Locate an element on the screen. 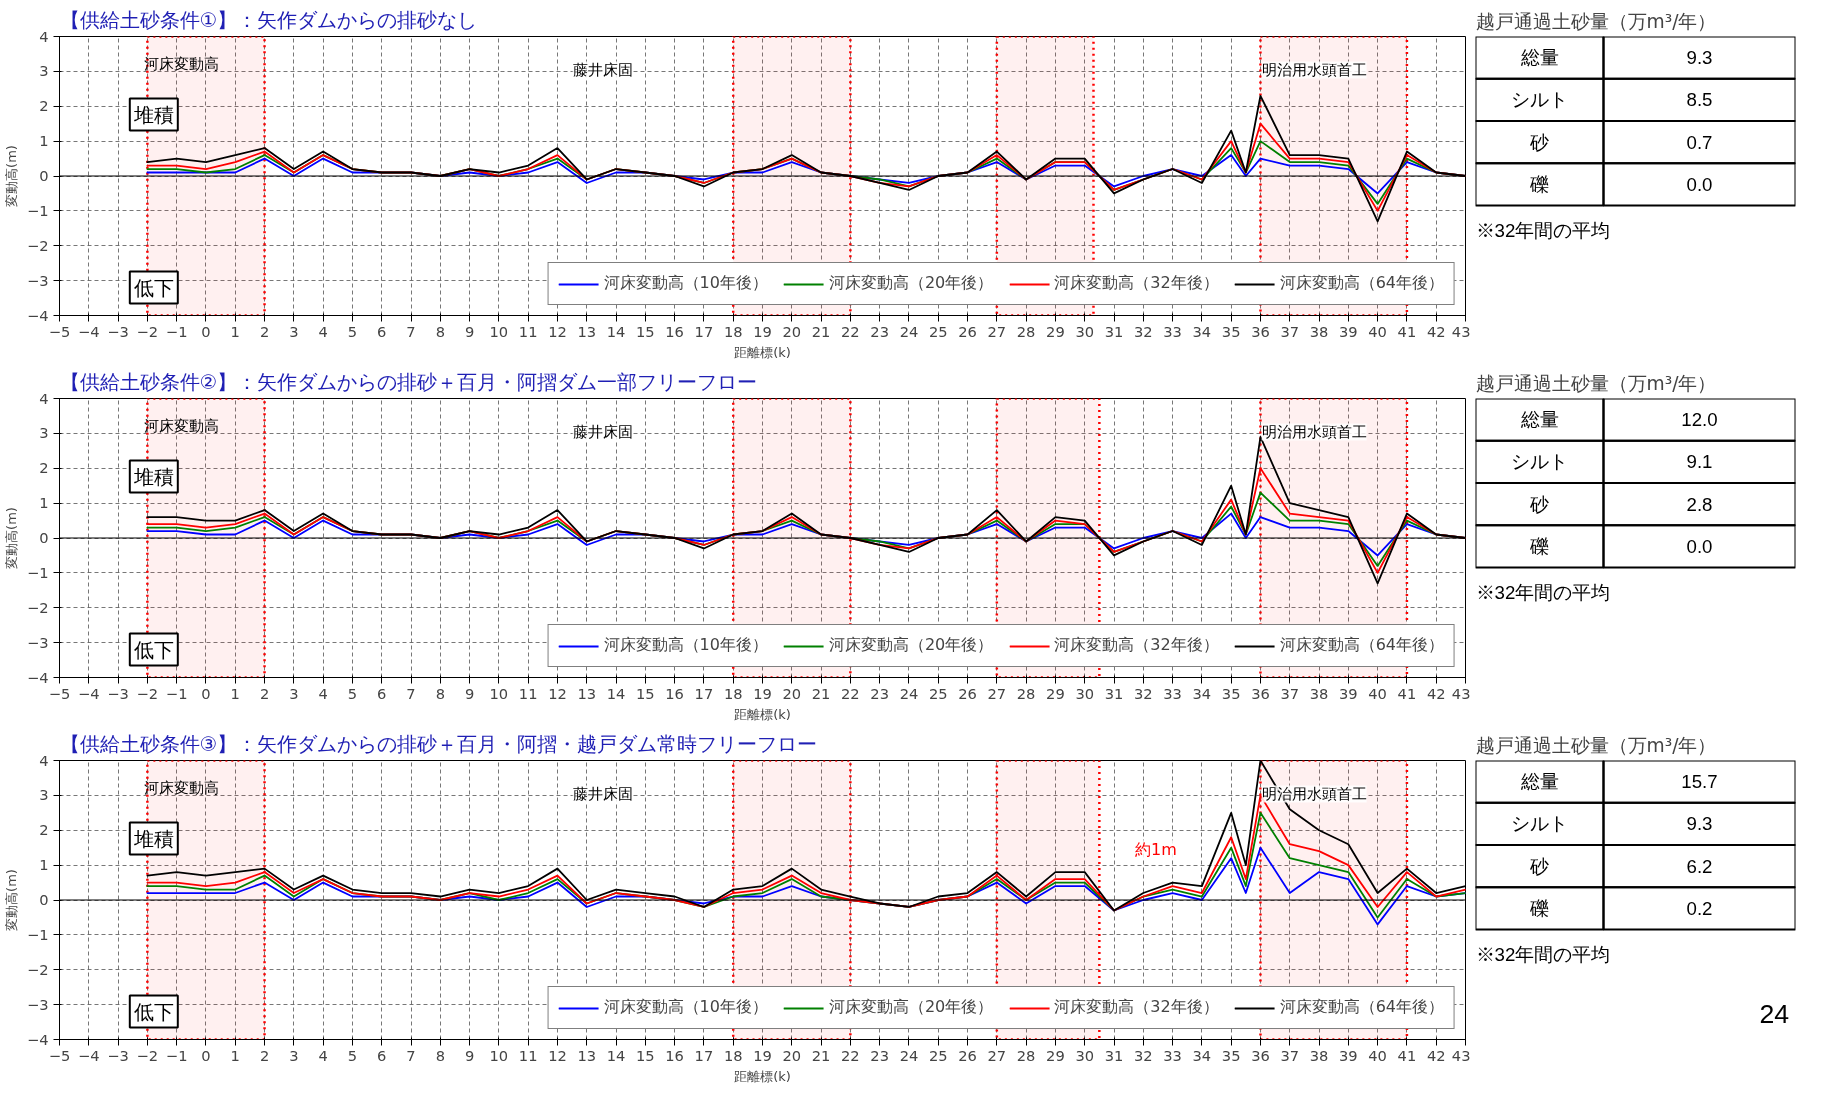  x-tick-label: 1 is located at coordinates (235, 1055).